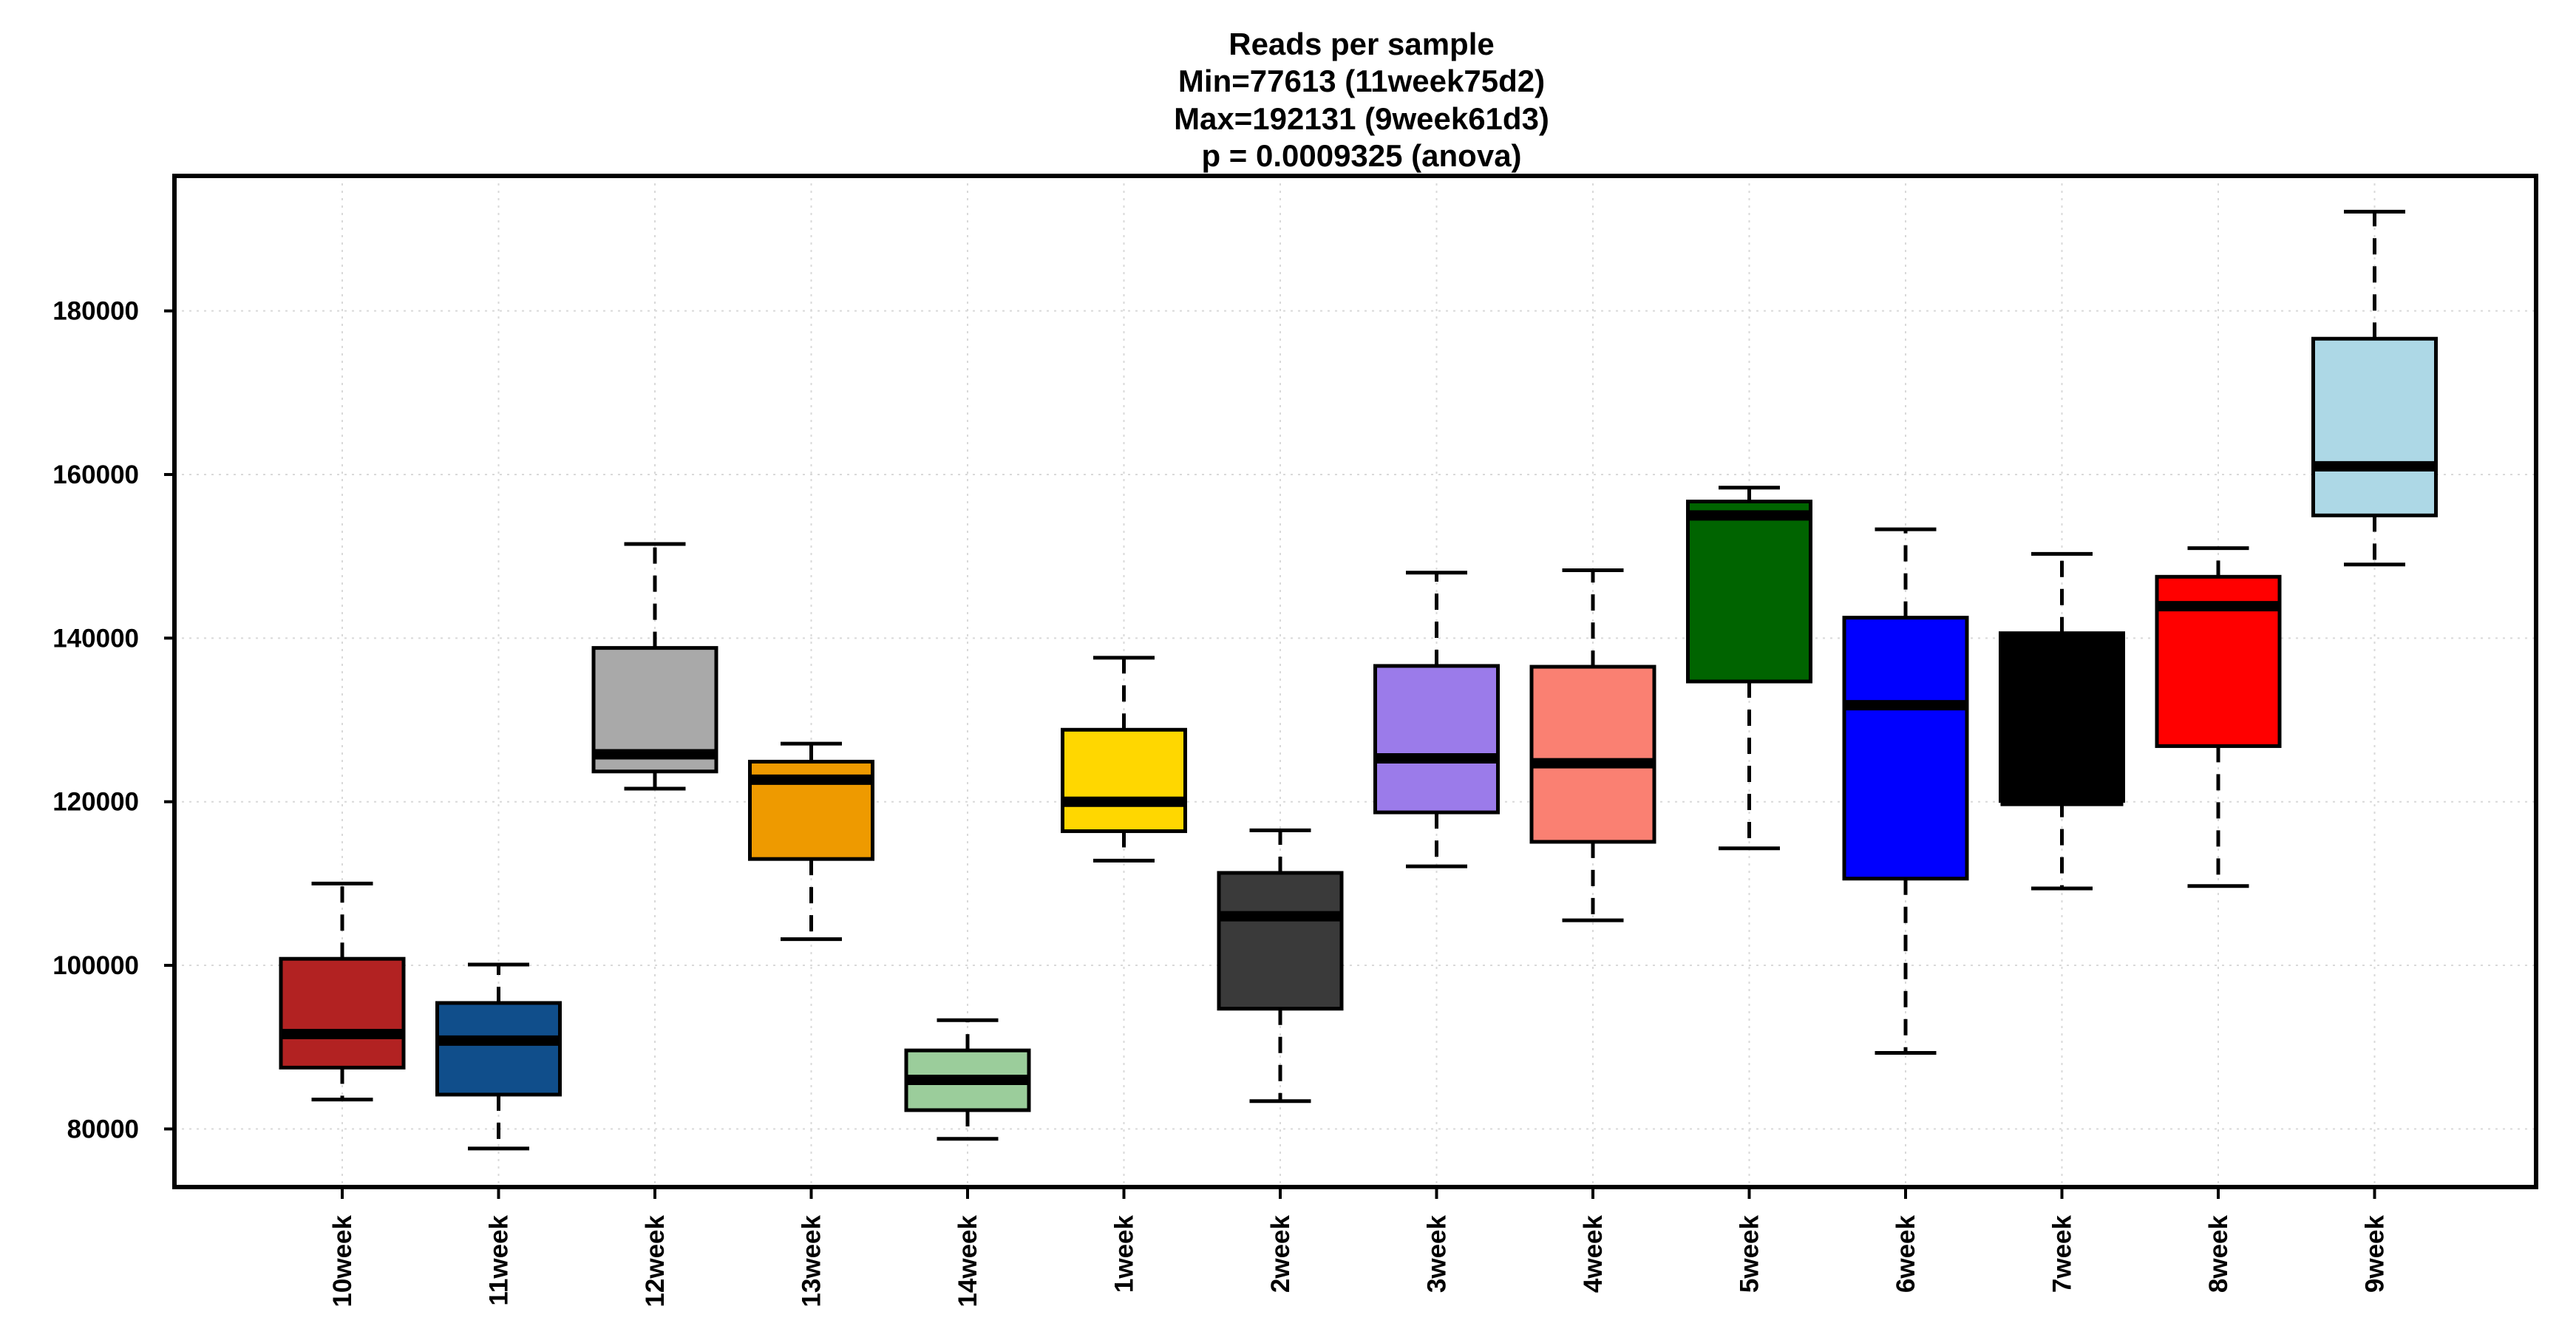 The height and width of the screenshot is (1326, 2576). I want to click on box-6week, so click(1905, 791).